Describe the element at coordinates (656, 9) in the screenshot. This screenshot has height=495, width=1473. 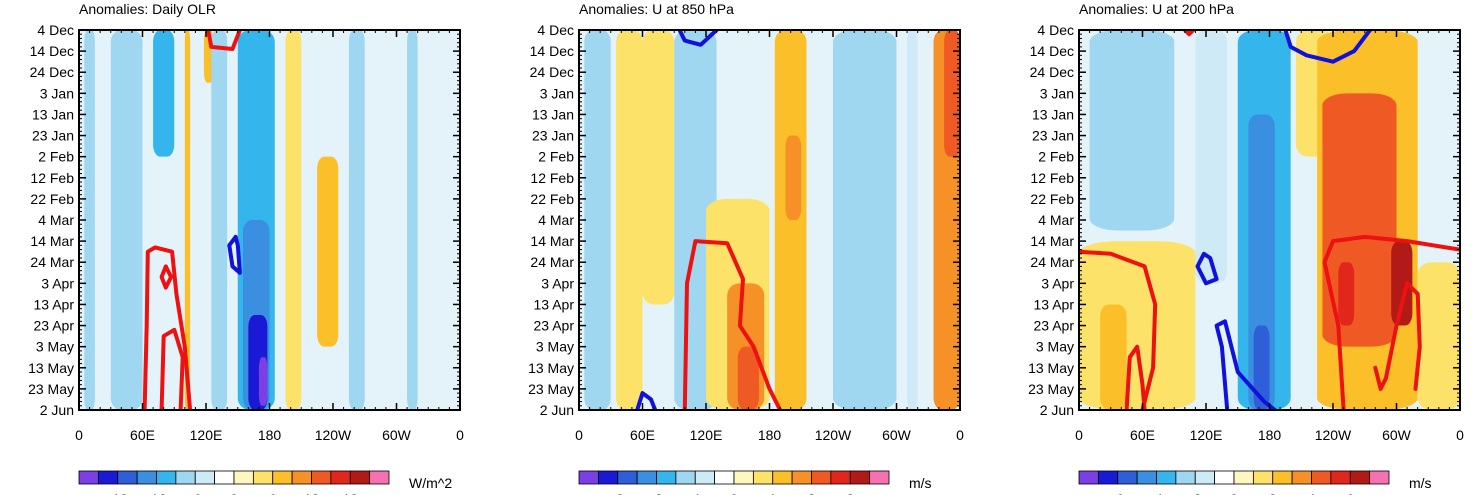
I see `panel-title: Anomalies: U at 850 hPa` at that location.